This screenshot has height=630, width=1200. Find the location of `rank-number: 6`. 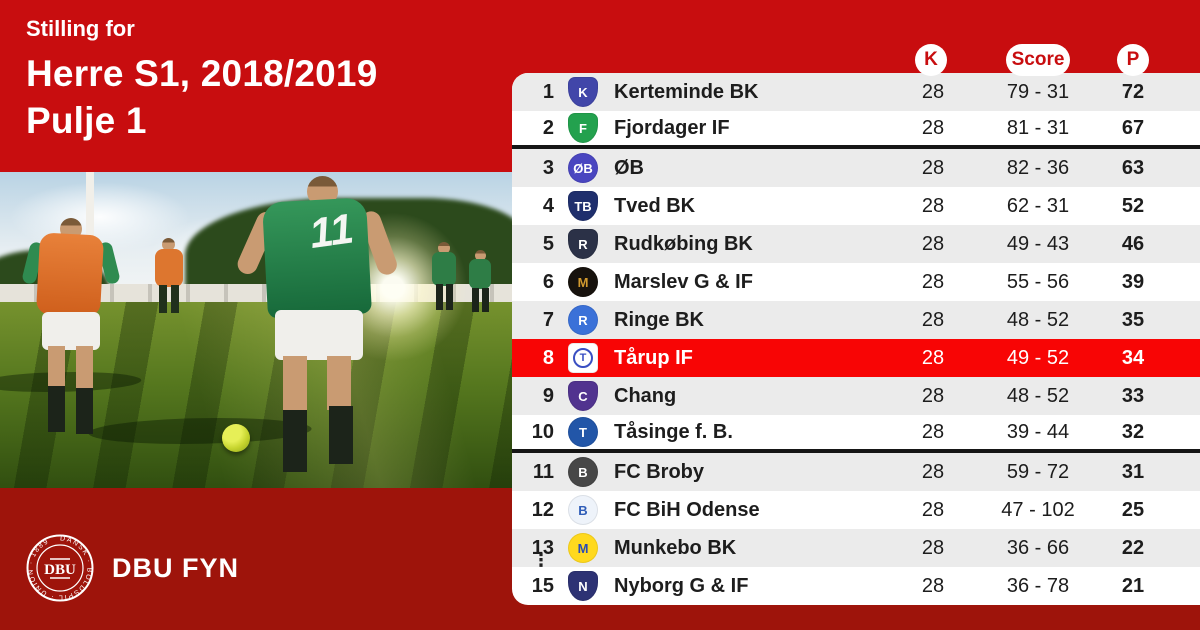

rank-number: 6 is located at coordinates (548, 281).